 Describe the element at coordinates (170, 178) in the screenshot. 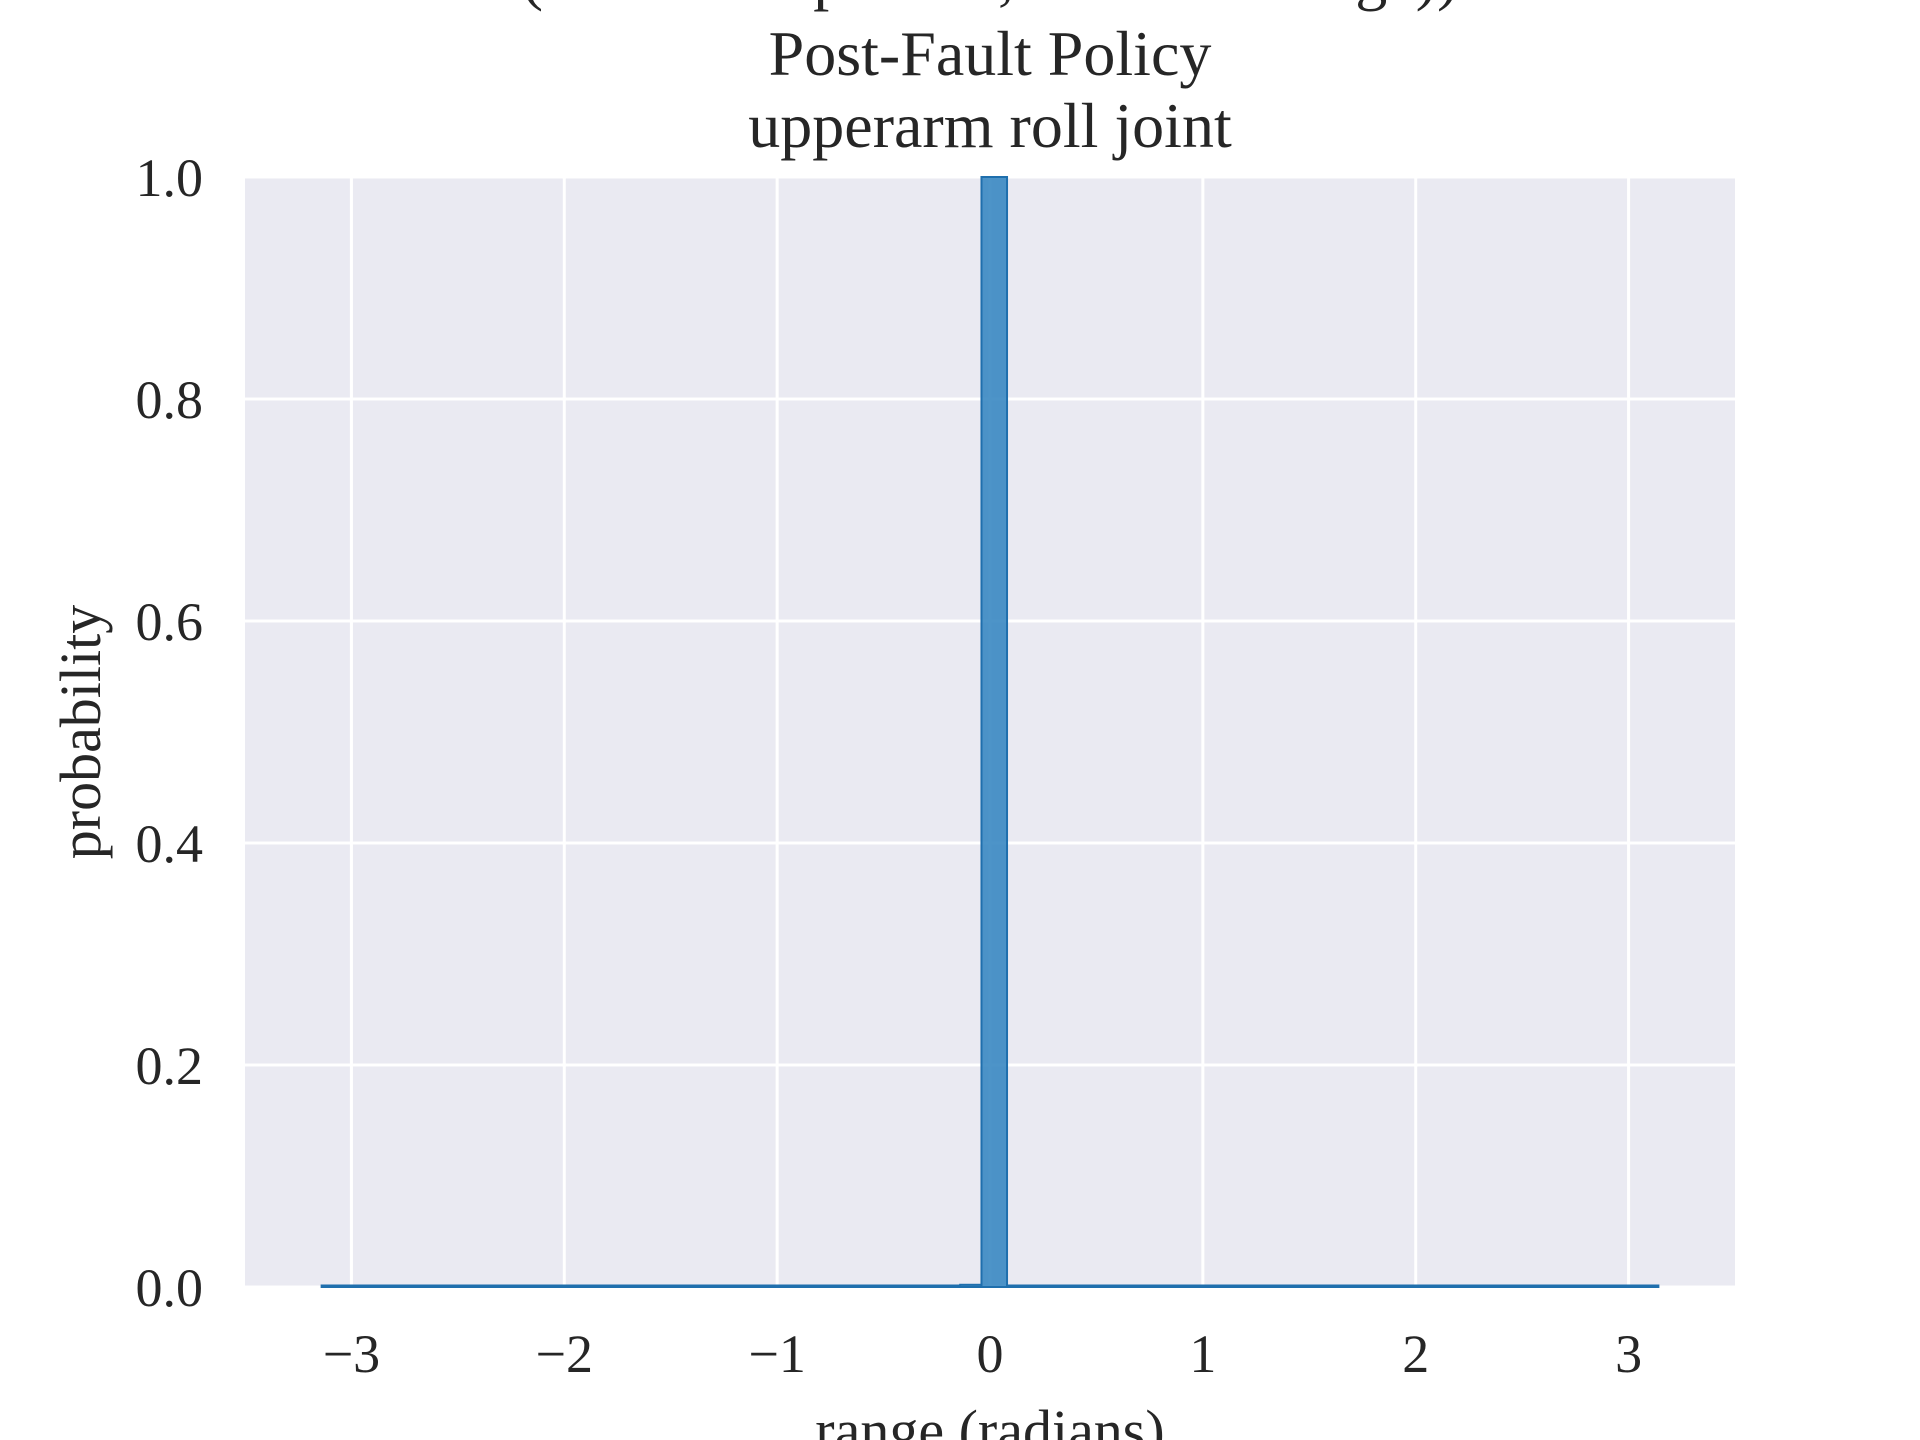

I see `y-tick-label-5: 1.0` at that location.